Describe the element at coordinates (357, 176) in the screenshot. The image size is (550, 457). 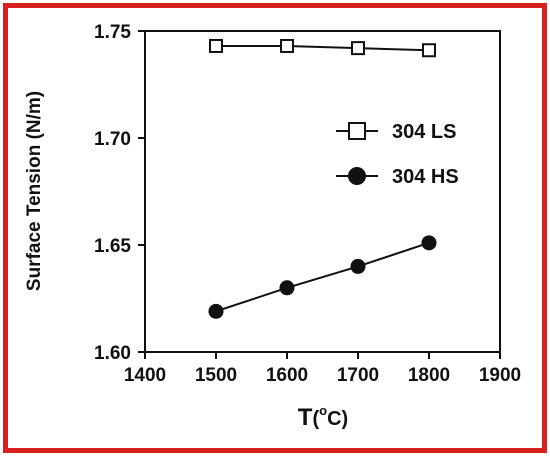
I see `legend-marker-hs` at that location.